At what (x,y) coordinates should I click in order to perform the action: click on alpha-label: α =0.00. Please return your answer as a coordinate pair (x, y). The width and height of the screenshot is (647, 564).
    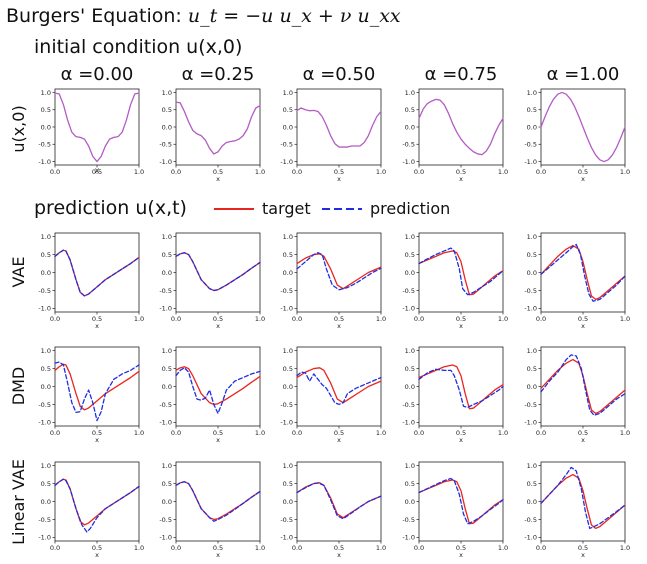
    Looking at the image, I should click on (97, 74).